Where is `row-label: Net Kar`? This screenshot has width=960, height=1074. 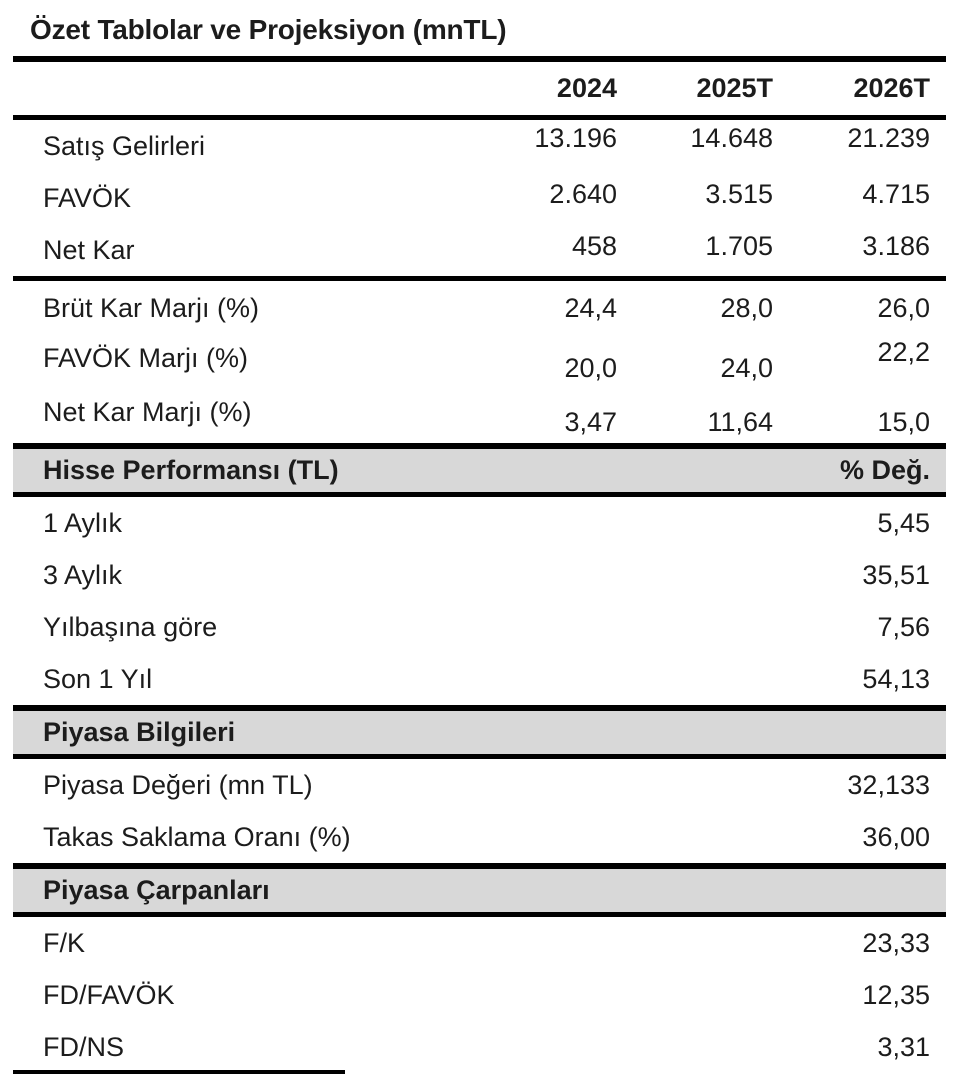
row-label: Net Kar is located at coordinates (89, 249).